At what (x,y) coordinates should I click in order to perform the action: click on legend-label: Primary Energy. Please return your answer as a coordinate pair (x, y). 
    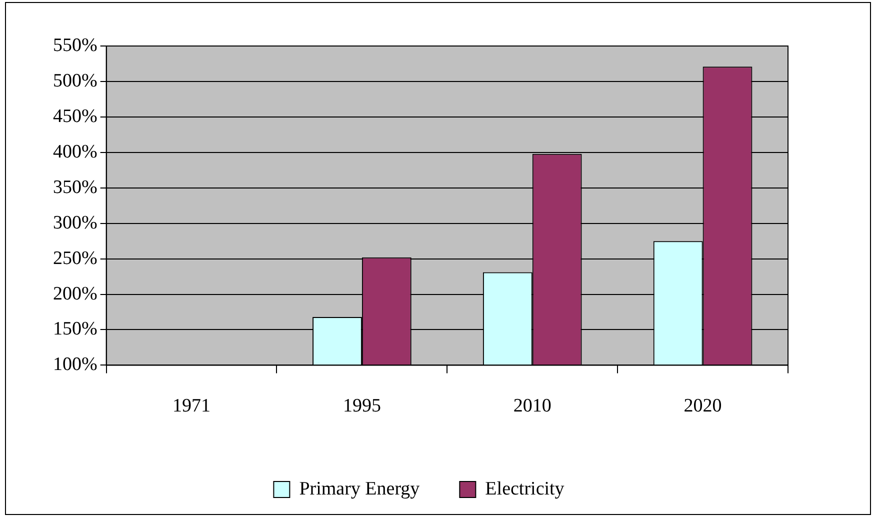
    Looking at the image, I should click on (359, 489).